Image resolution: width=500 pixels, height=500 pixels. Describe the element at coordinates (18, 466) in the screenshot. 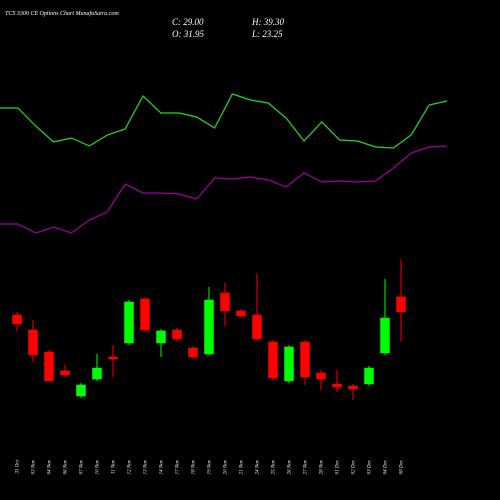

I see `x-tick-label: 31 Oct` at that location.